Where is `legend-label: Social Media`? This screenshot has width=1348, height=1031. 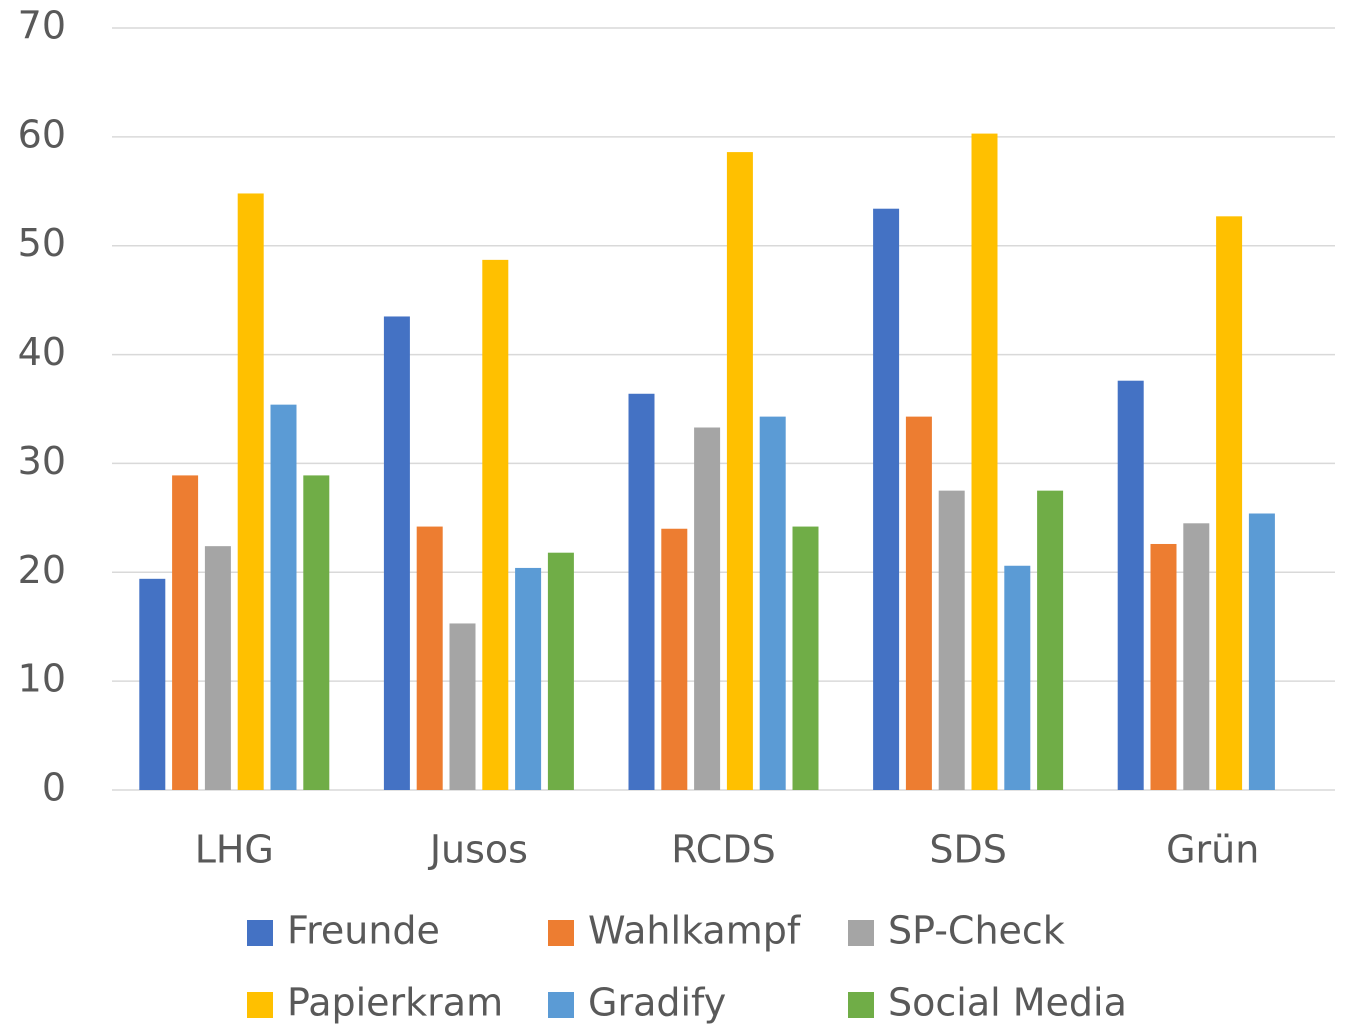 legend-label: Social Media is located at coordinates (1007, 1003).